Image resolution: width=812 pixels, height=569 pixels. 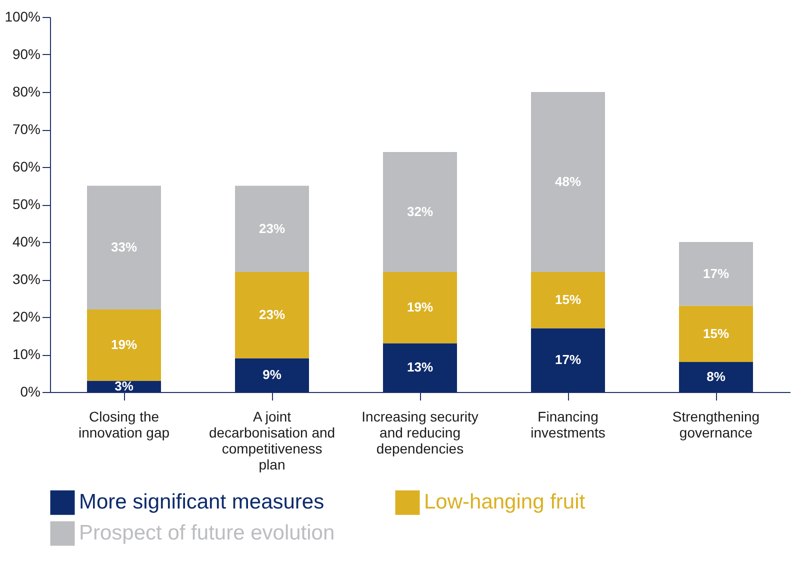 I want to click on y-tick-label: 0%, so click(x=30, y=392).